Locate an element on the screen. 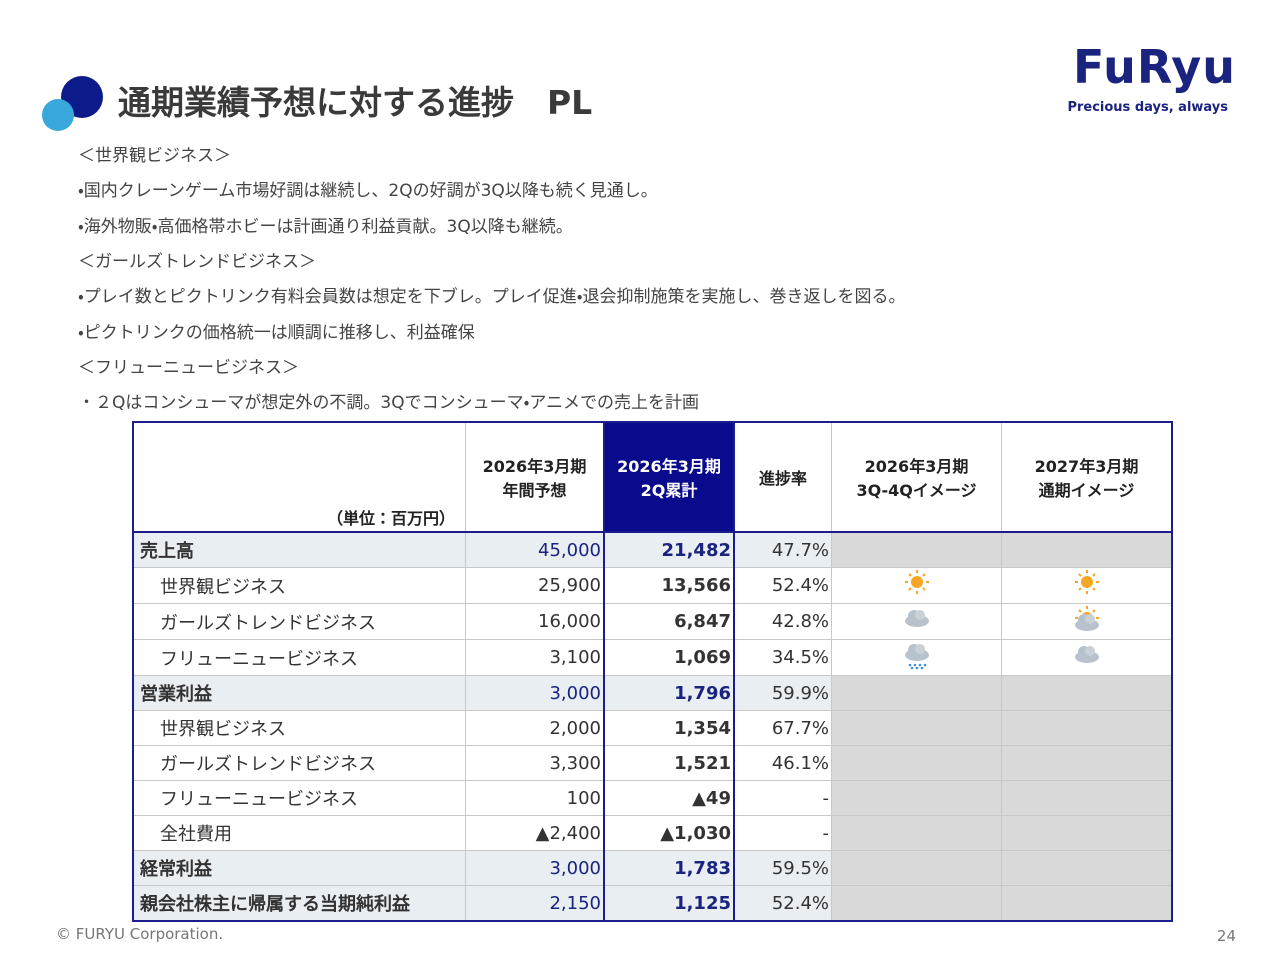 The height and width of the screenshot is (960, 1280). table-row: 世界観ビジネス 2,000 1,354 67.7% is located at coordinates (652, 728).